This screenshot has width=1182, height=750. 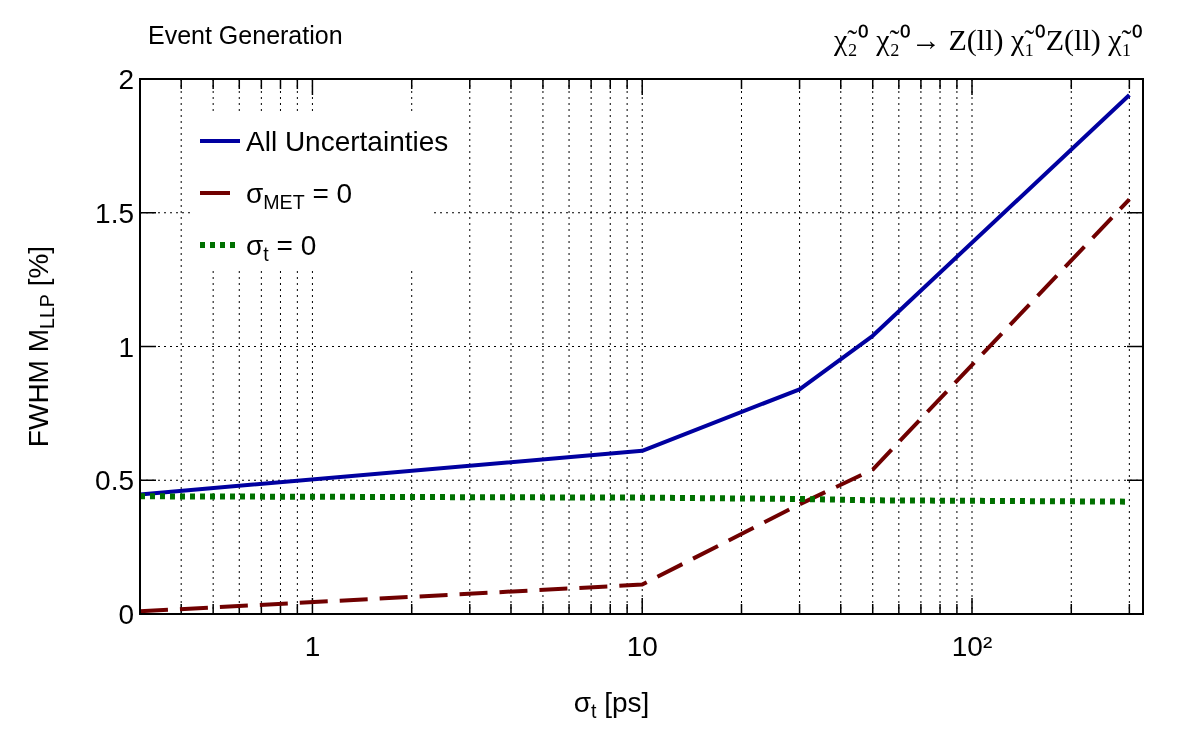 What do you see at coordinates (245, 35) in the screenshot?
I see `chart-subtitle: Event Generation` at bounding box center [245, 35].